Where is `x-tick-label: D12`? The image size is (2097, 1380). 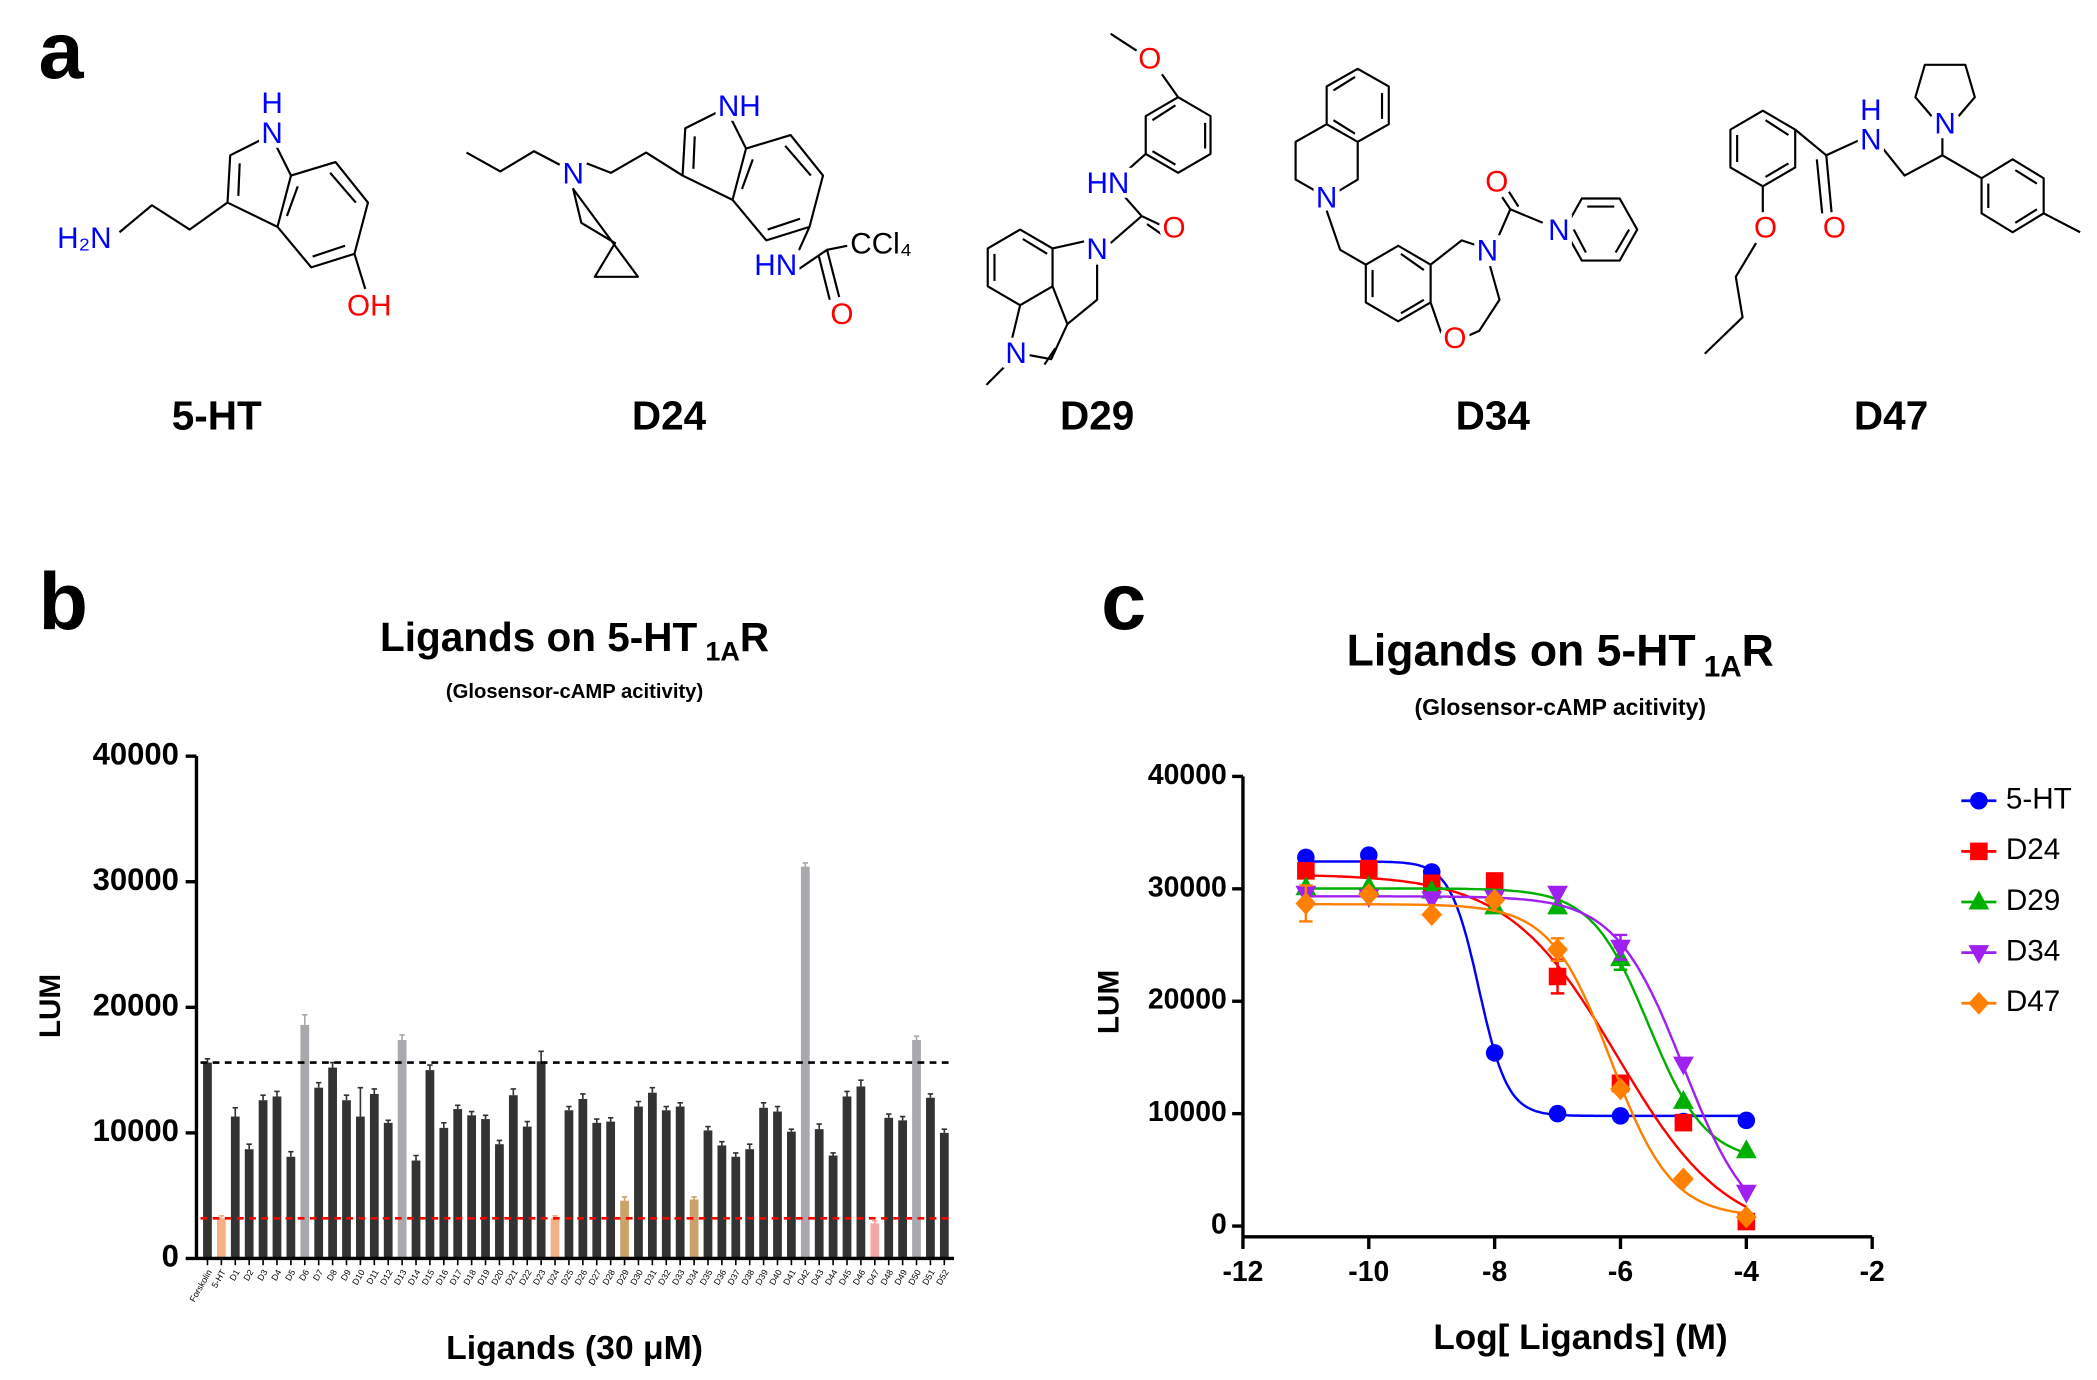 x-tick-label: D12 is located at coordinates (386, 1277).